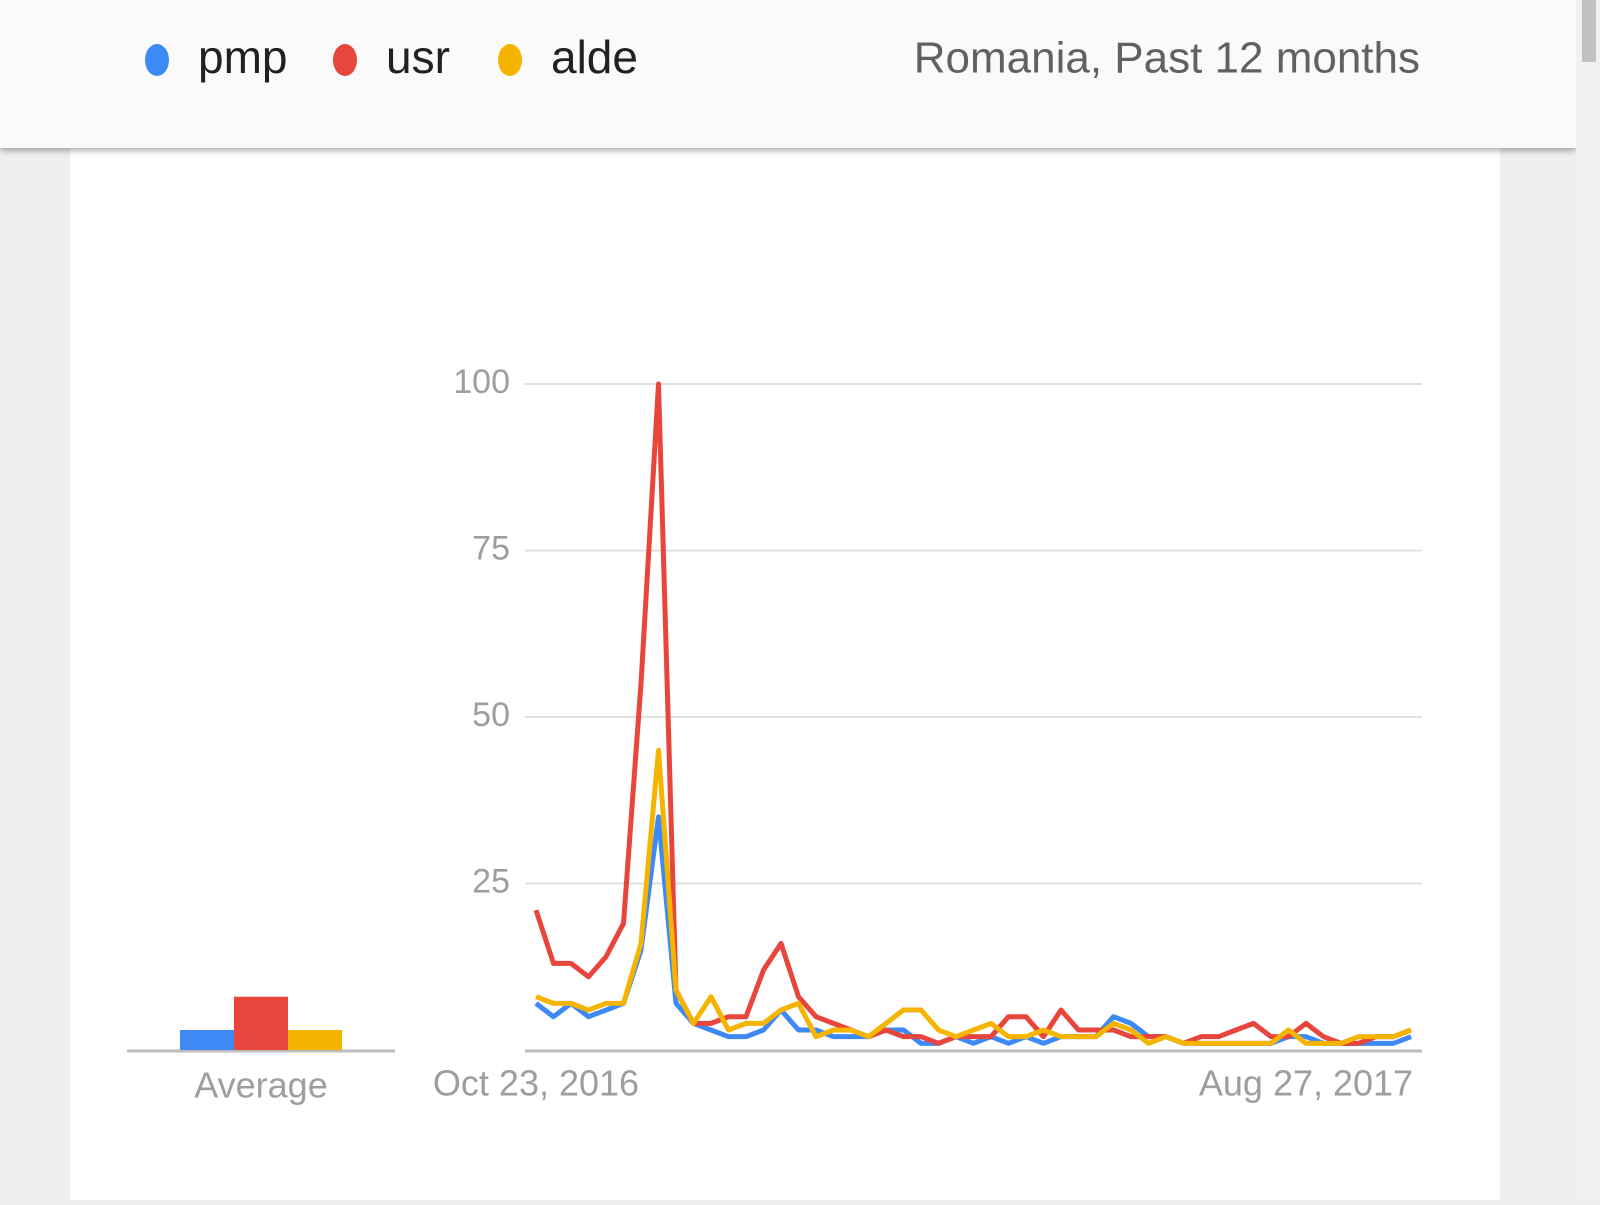  I want to click on scrollbar-track, so click(1588, 600).